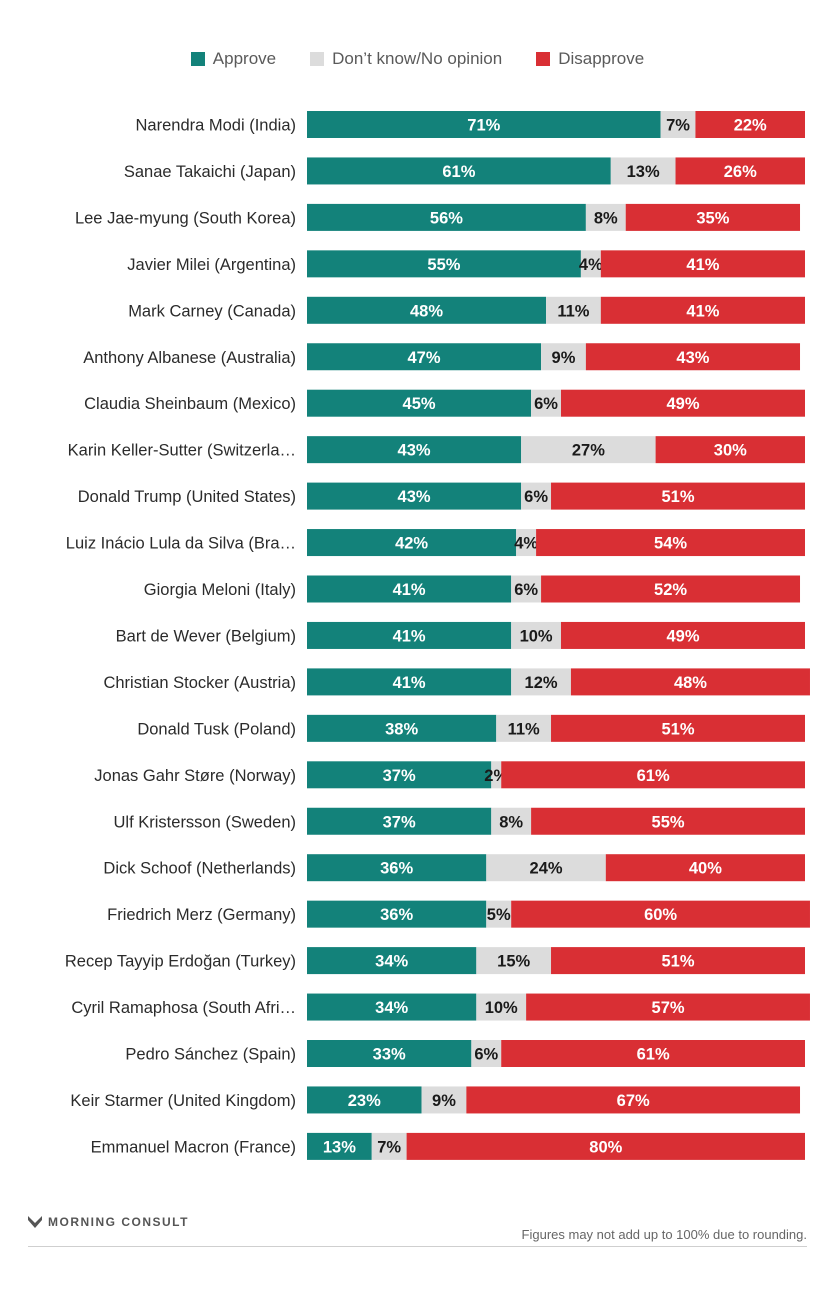 This screenshot has height=1295, width=835. Describe the element at coordinates (216, 729) in the screenshot. I see `category-label: Donald Tusk (Poland)` at that location.